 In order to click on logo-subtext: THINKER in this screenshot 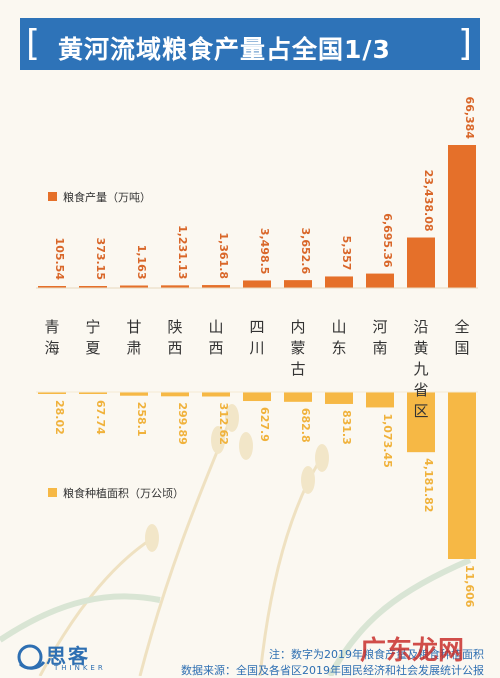, I will do `click(80, 668)`.